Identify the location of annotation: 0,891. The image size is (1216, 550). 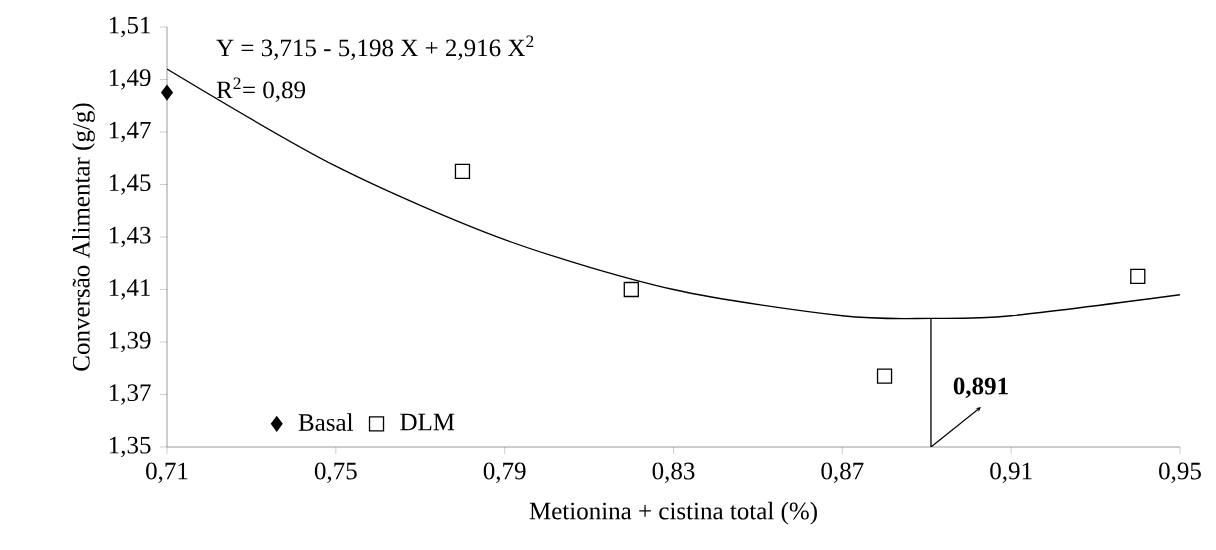
(980, 388).